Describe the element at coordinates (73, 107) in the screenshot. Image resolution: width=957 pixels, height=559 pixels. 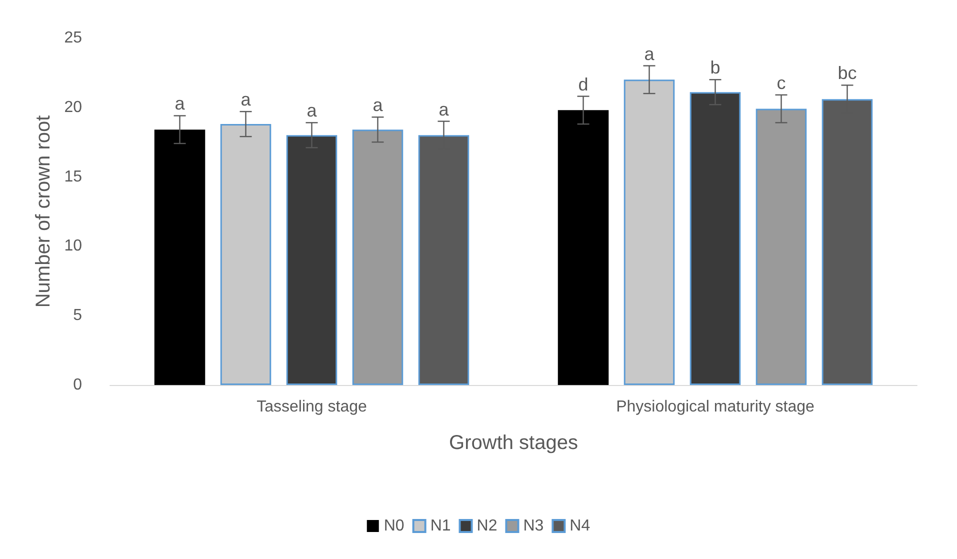
I see `y-tick-label: 20` at that location.